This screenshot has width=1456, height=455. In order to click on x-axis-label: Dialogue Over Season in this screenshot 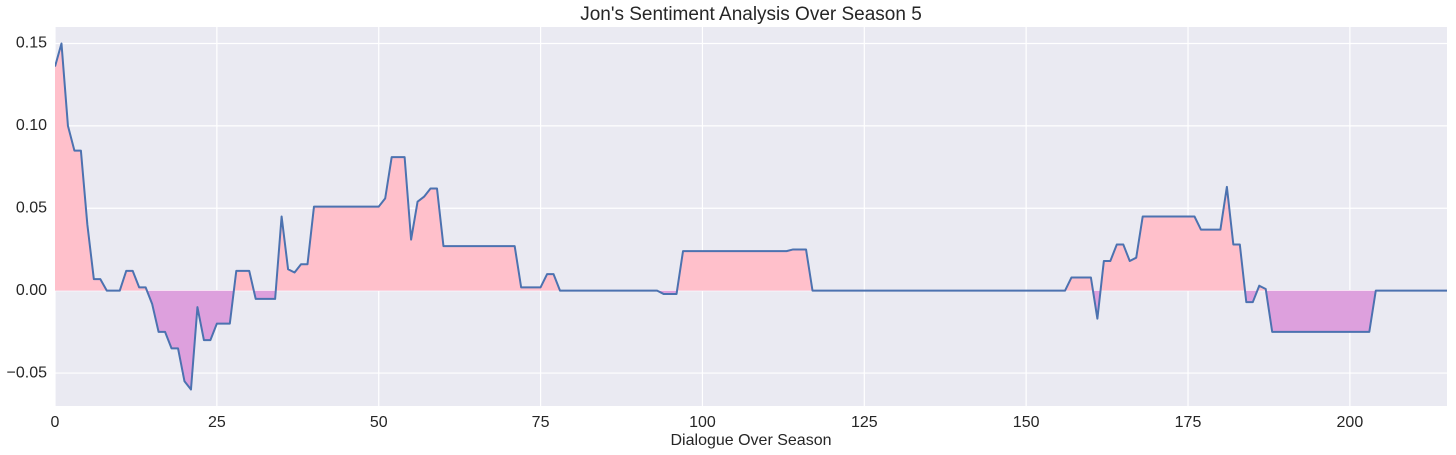, I will do `click(751, 440)`.